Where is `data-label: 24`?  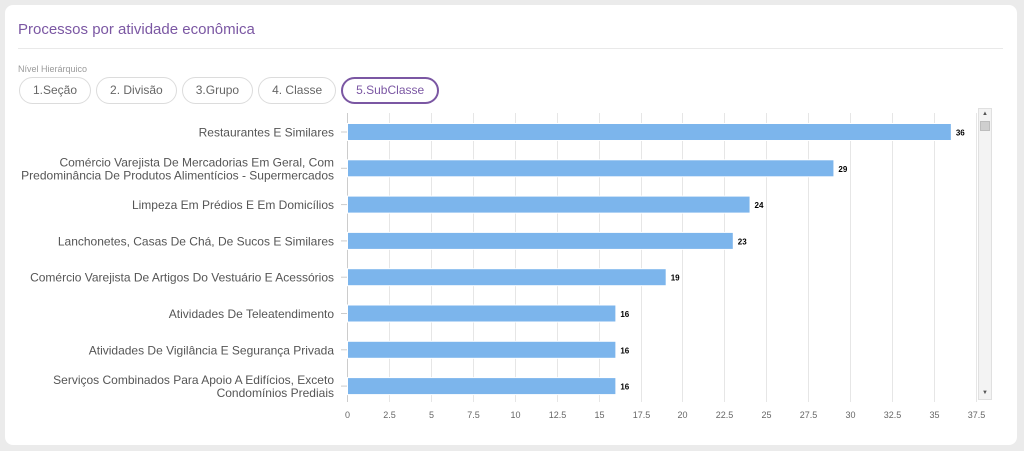 data-label: 24 is located at coordinates (759, 205).